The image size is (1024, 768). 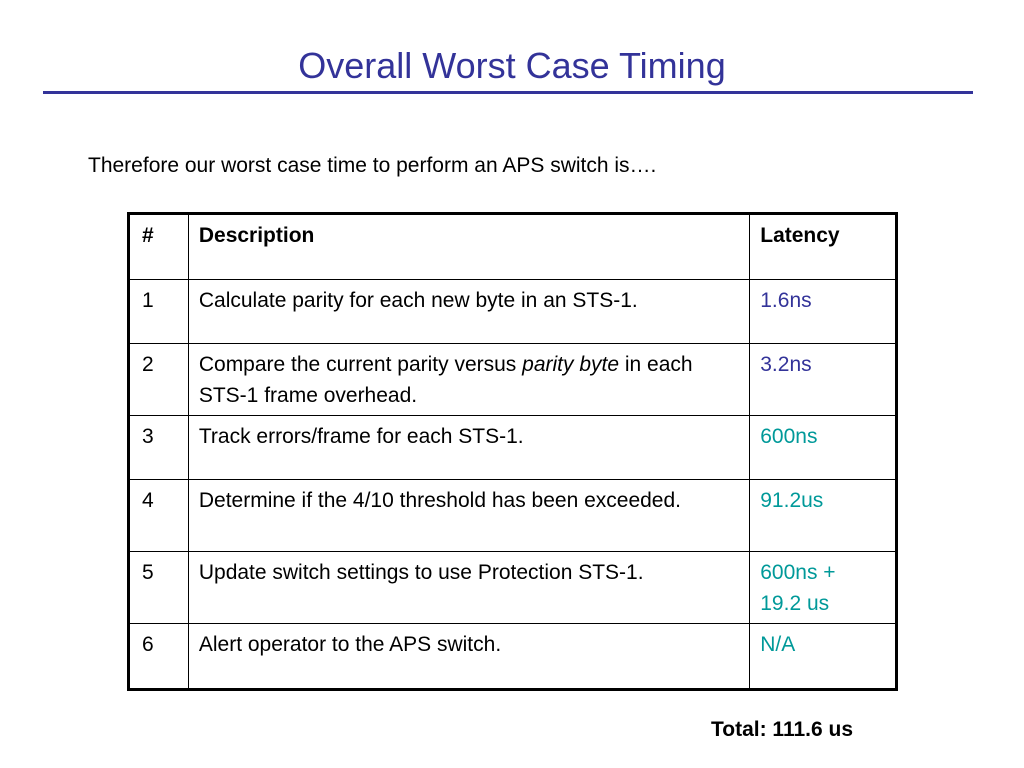 I want to click on row-latency: 600ns, so click(x=823, y=447).